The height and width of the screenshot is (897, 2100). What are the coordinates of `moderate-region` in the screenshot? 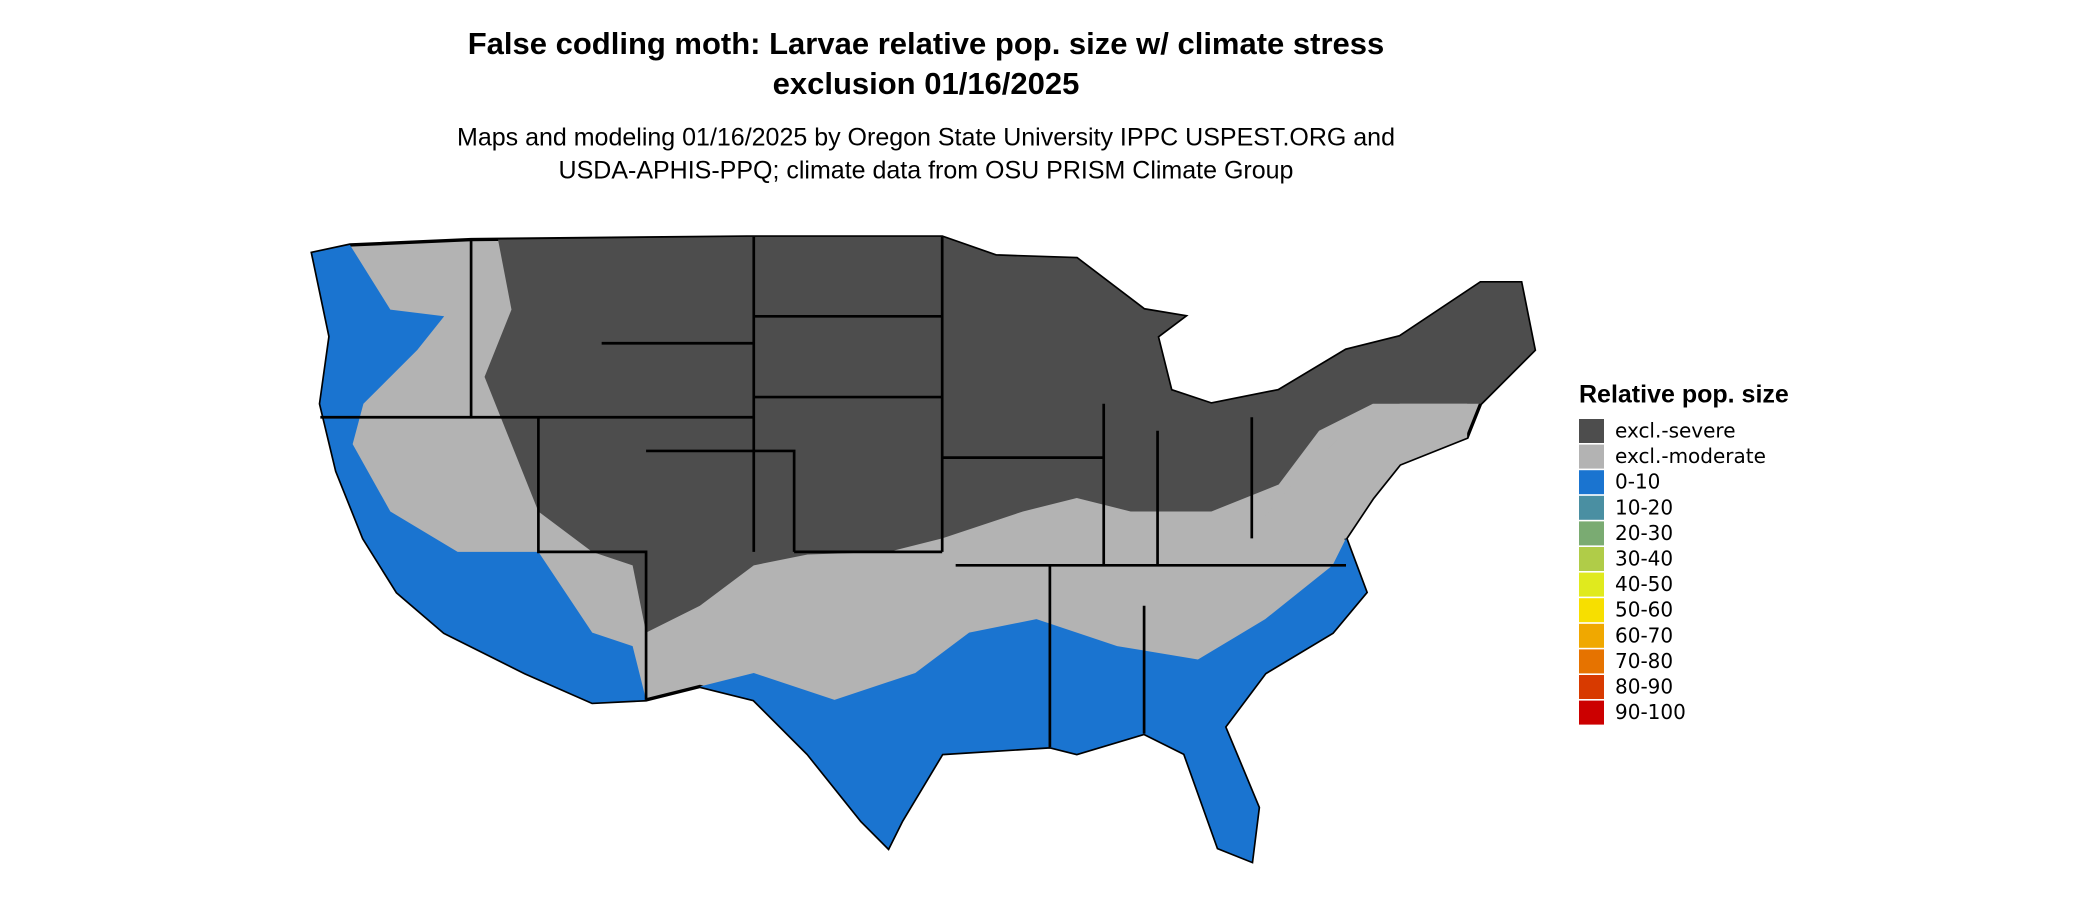 It's located at (1359, 477).